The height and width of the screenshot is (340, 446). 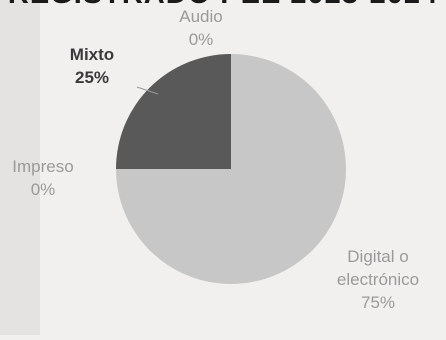 I want to click on label-impreso-name: Impreso, so click(x=43, y=166).